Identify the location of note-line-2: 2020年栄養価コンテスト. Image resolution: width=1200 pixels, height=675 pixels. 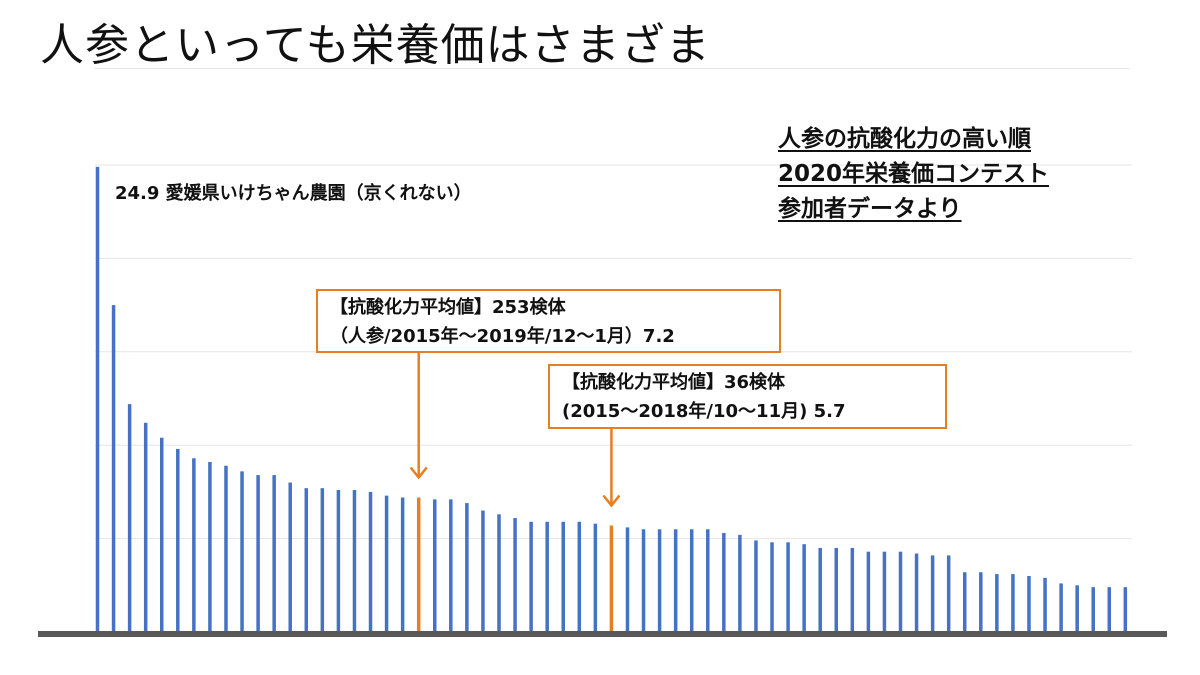
(914, 174).